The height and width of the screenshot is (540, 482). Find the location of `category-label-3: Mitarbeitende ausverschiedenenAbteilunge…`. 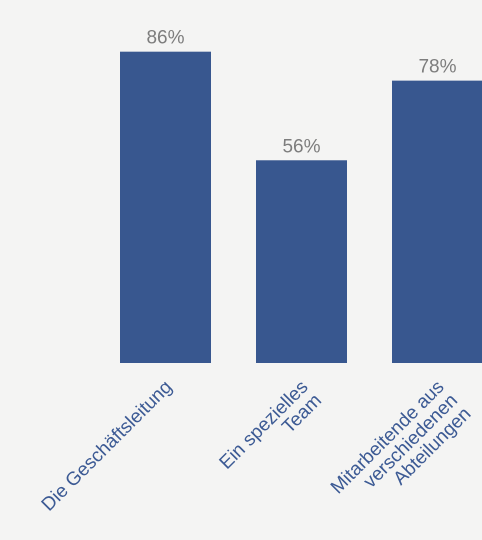

category-label-3: Mitarbeitende ausverschiedenenAbteilunge… is located at coordinates (401, 438).